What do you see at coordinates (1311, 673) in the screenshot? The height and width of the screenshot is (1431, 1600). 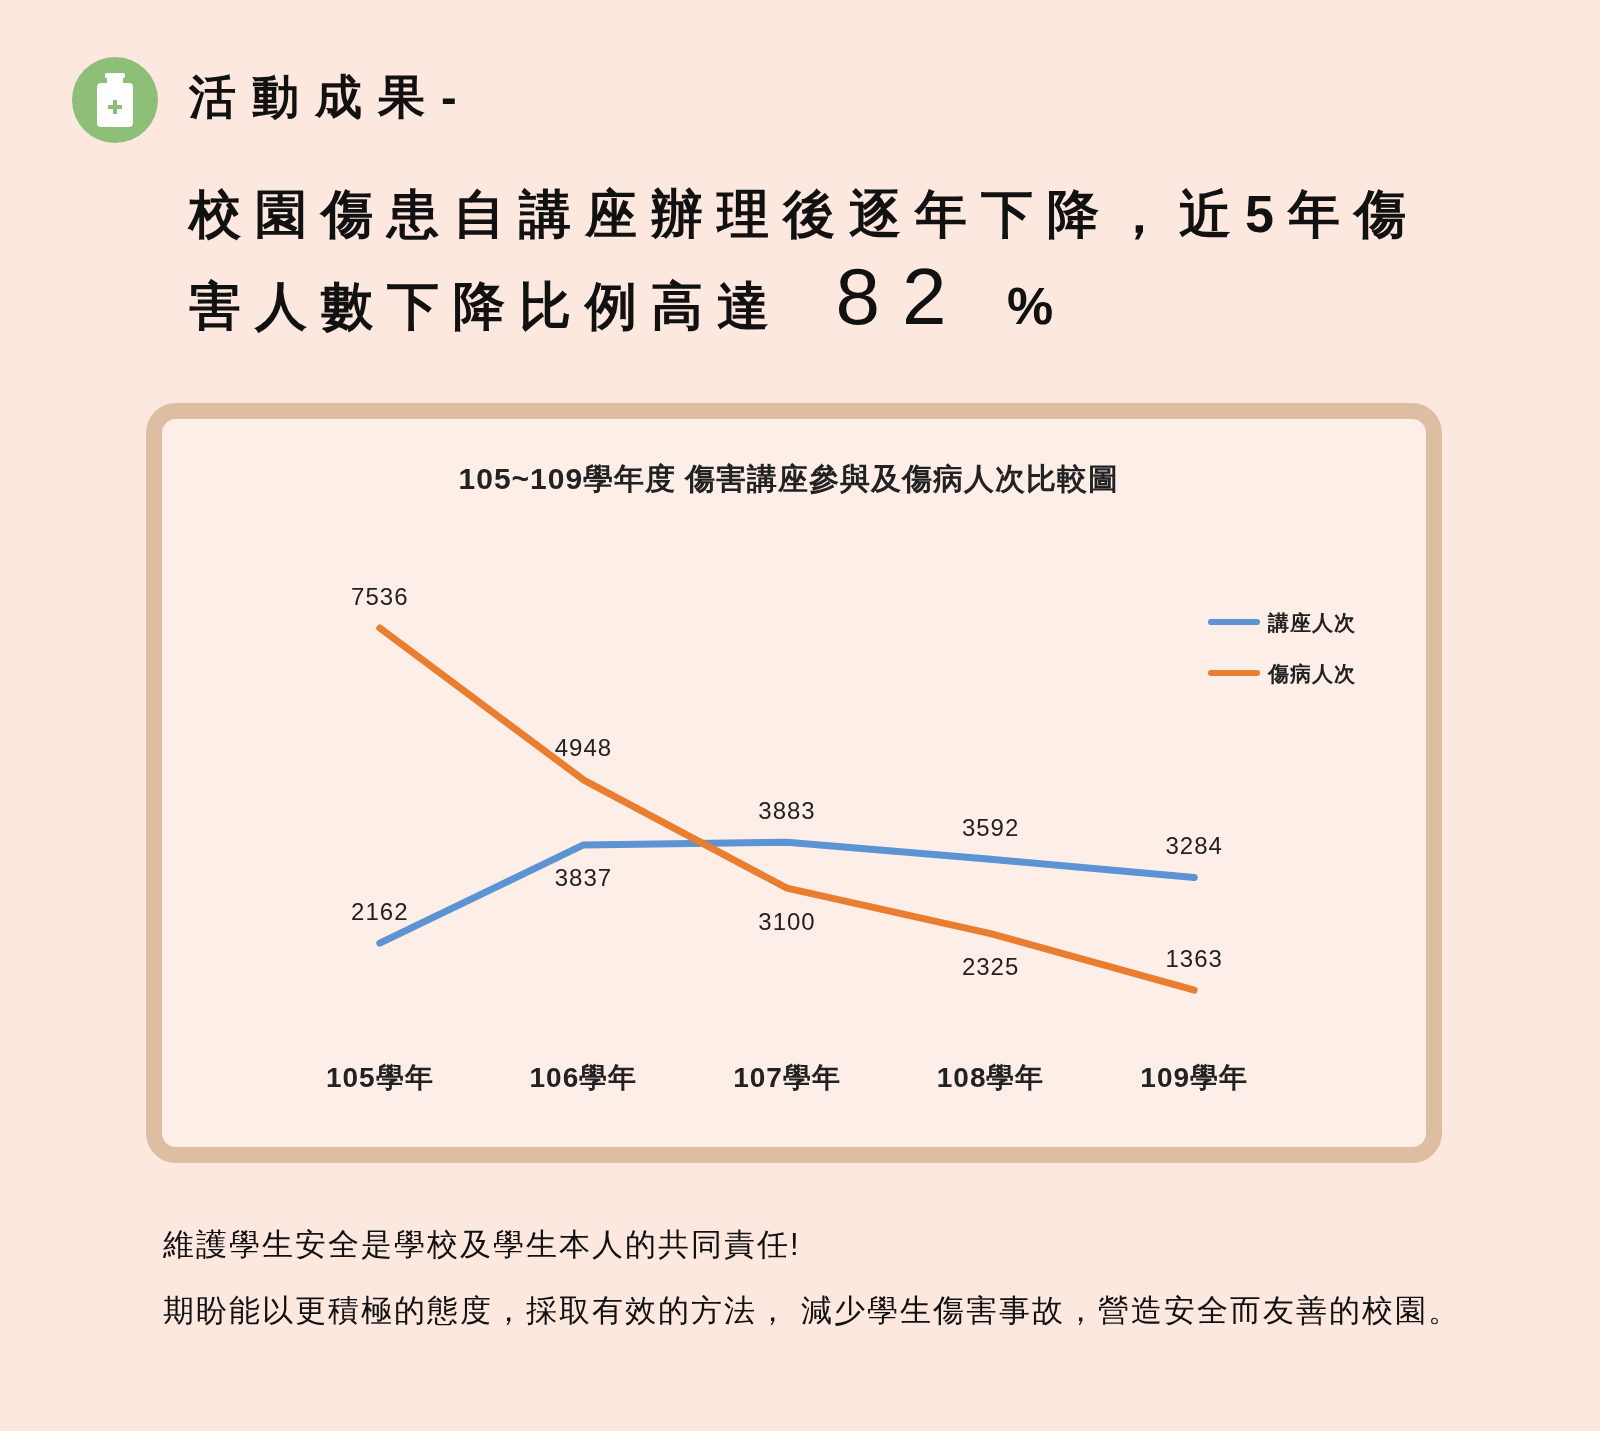 I see `legend-label: 傷病人次` at bounding box center [1311, 673].